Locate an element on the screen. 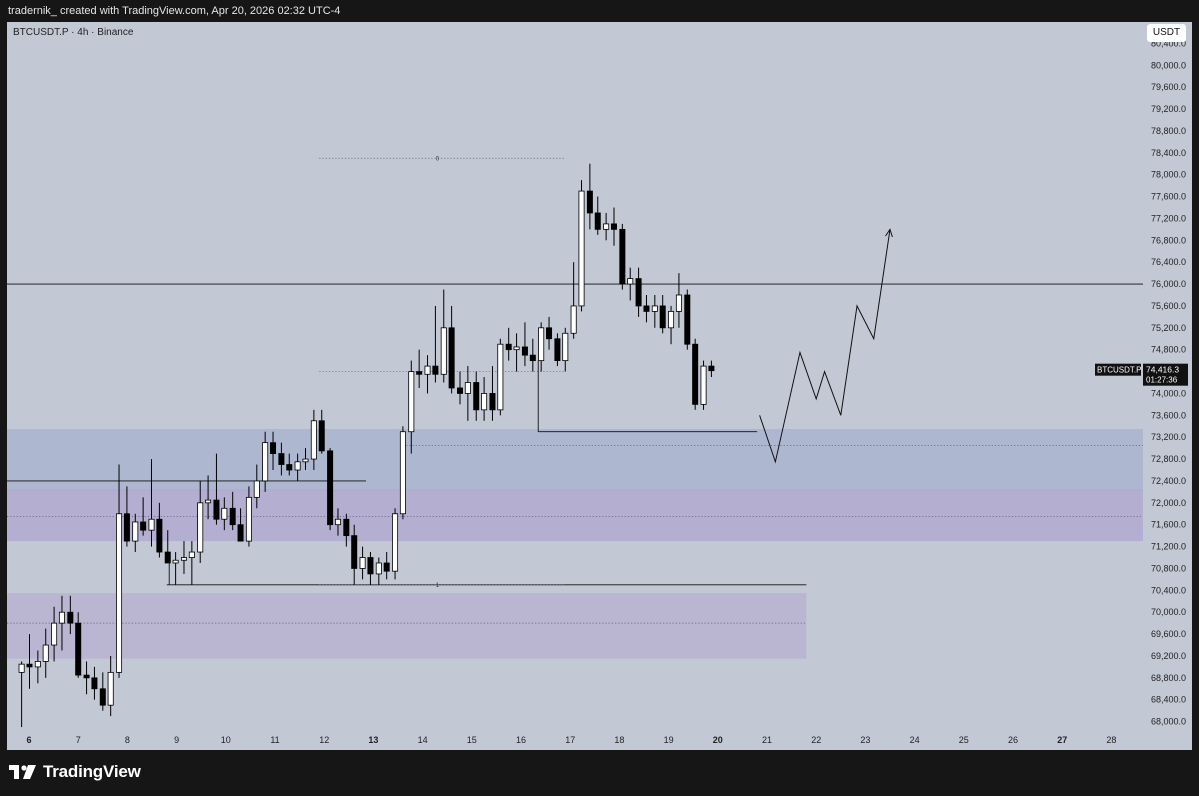 The width and height of the screenshot is (1199, 796). time-tick-15: 21 is located at coordinates (767, 740).